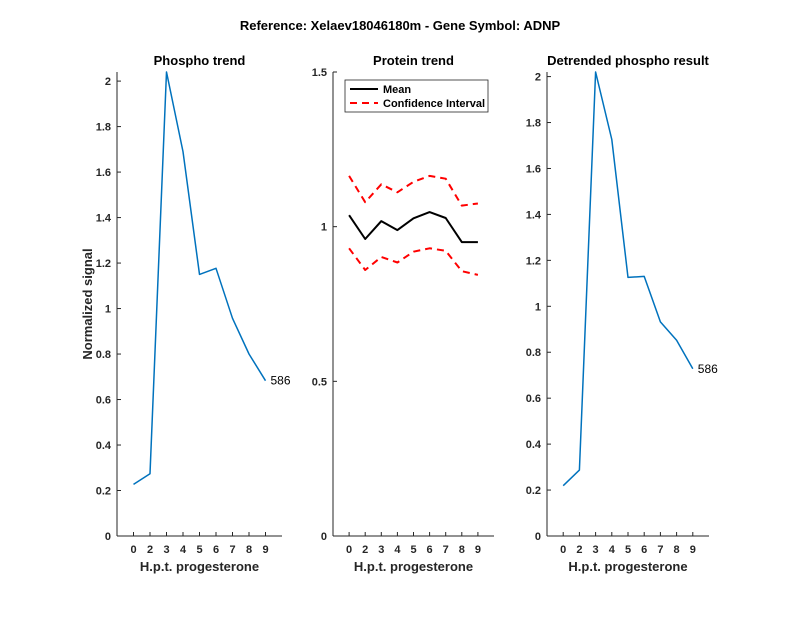  What do you see at coordinates (319, 382) in the screenshot?
I see `y-tick-label: 0.5` at bounding box center [319, 382].